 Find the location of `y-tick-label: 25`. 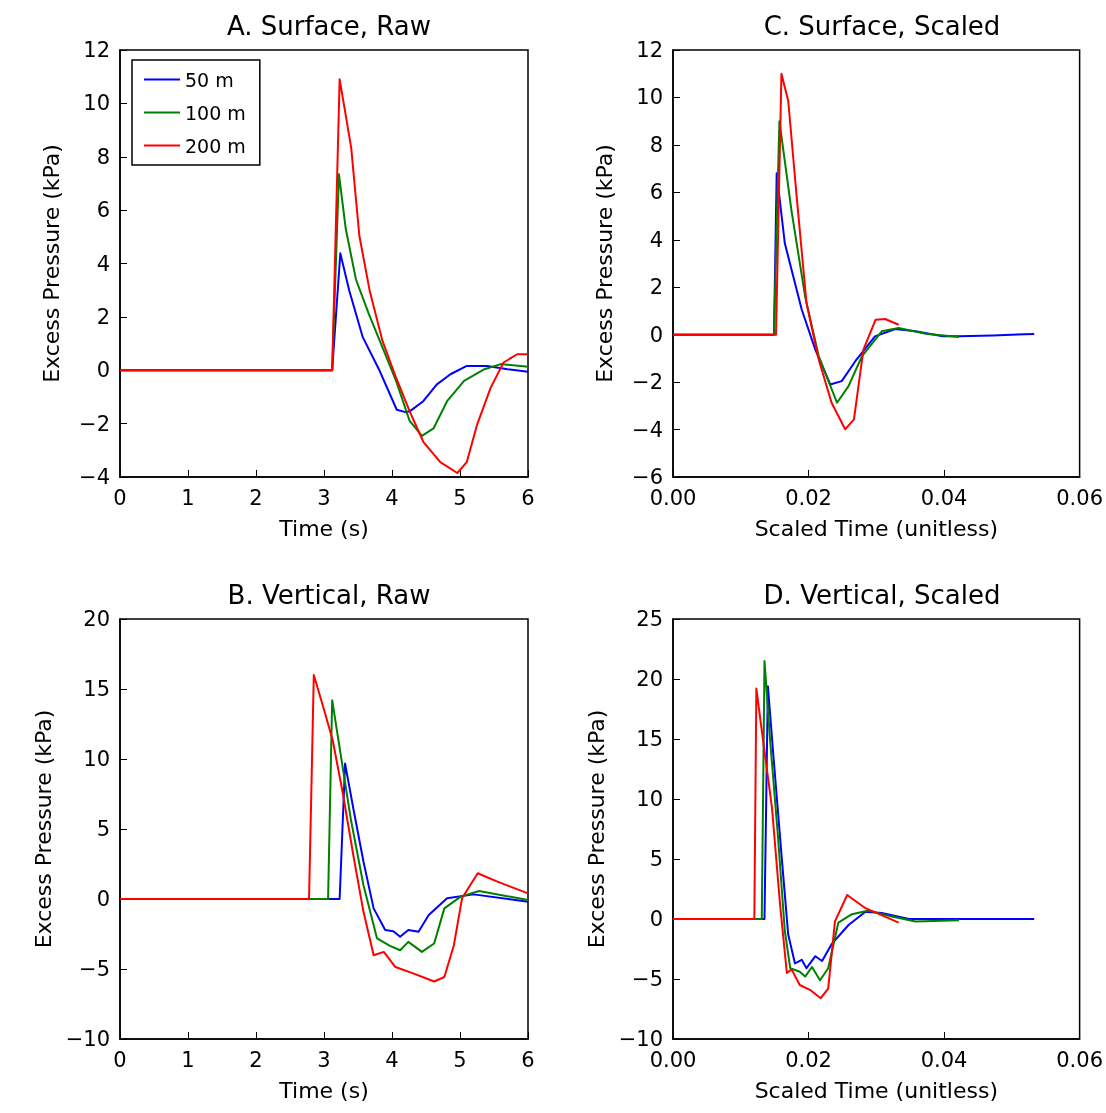

y-tick-label: 25 is located at coordinates (649, 618).